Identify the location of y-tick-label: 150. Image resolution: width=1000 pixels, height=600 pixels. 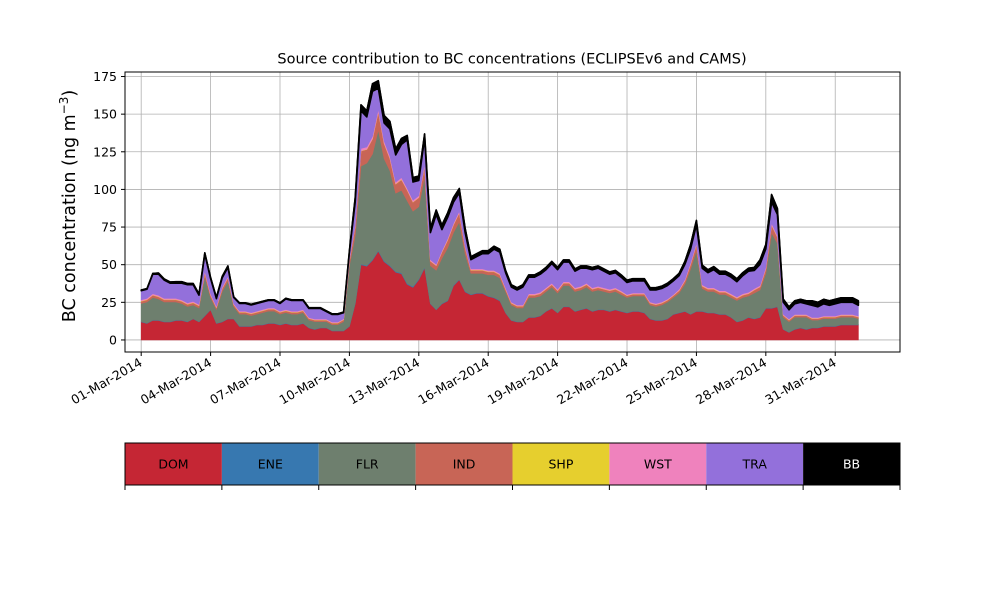
(105, 114).